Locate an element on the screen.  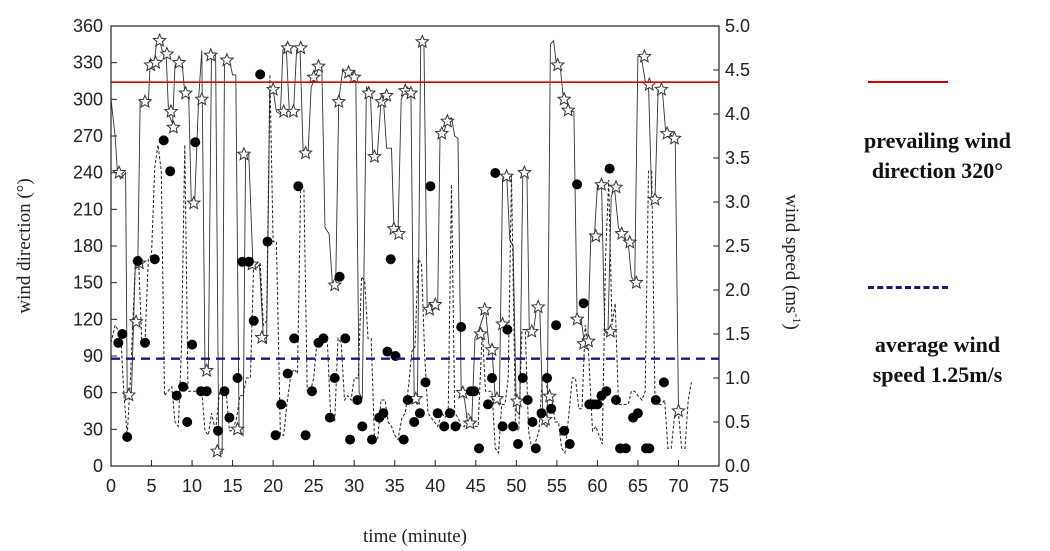
x-tick-label-7: 35 is located at coordinates (395, 486).